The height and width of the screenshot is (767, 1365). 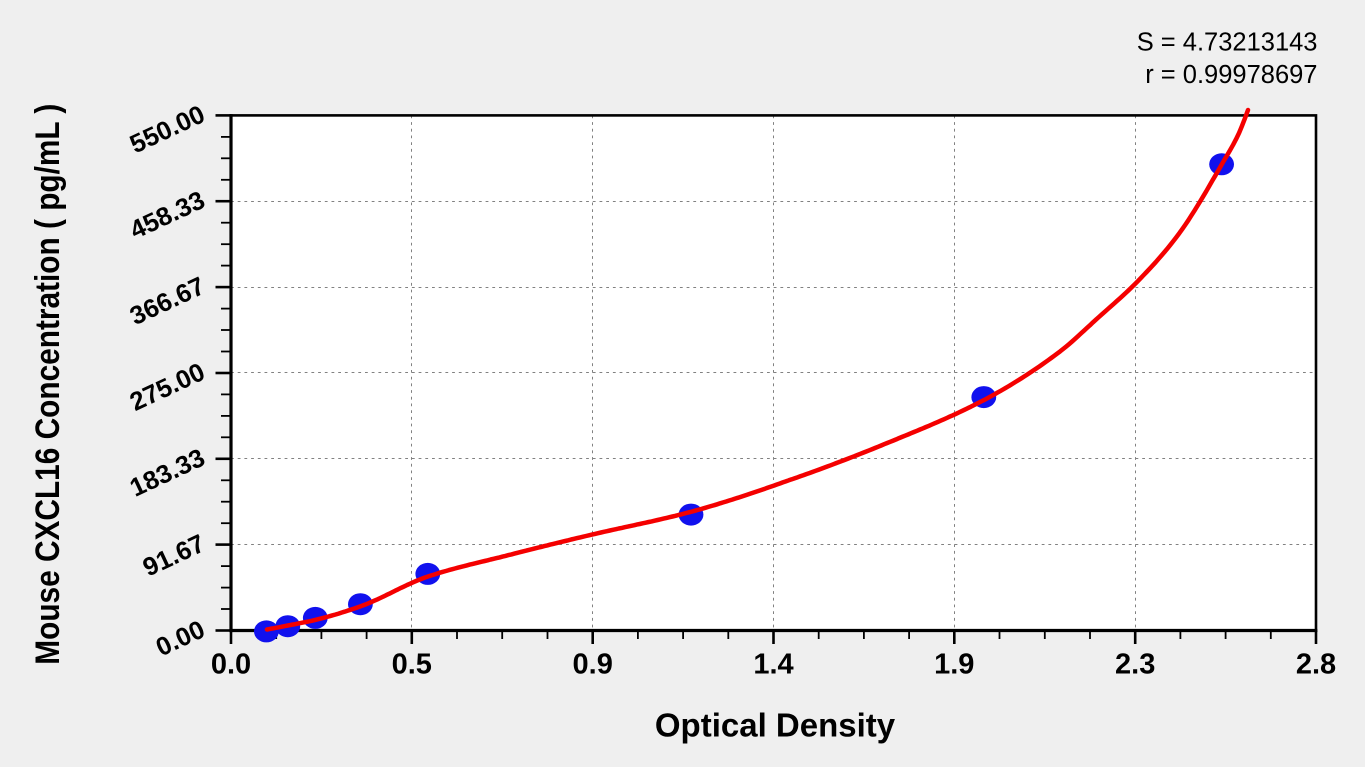 I want to click on svg-text: 0.9, so click(x=593, y=665).